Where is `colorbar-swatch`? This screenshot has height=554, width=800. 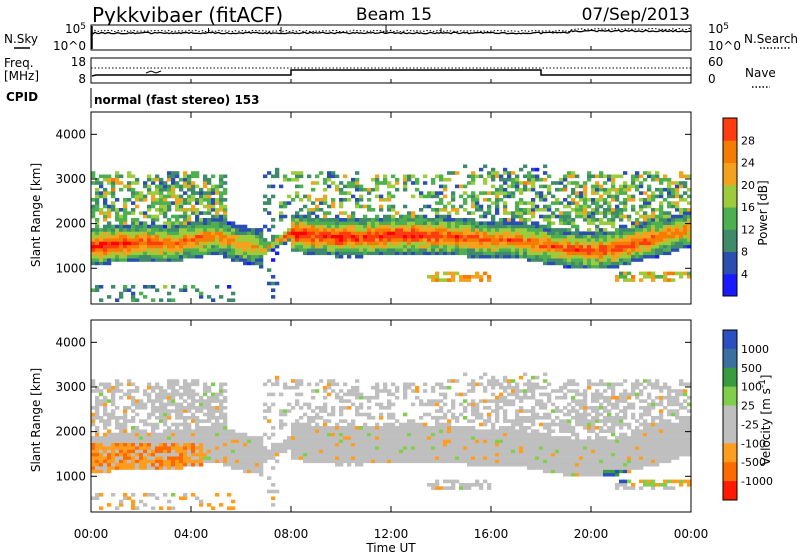 colorbar-swatch is located at coordinates (730, 151).